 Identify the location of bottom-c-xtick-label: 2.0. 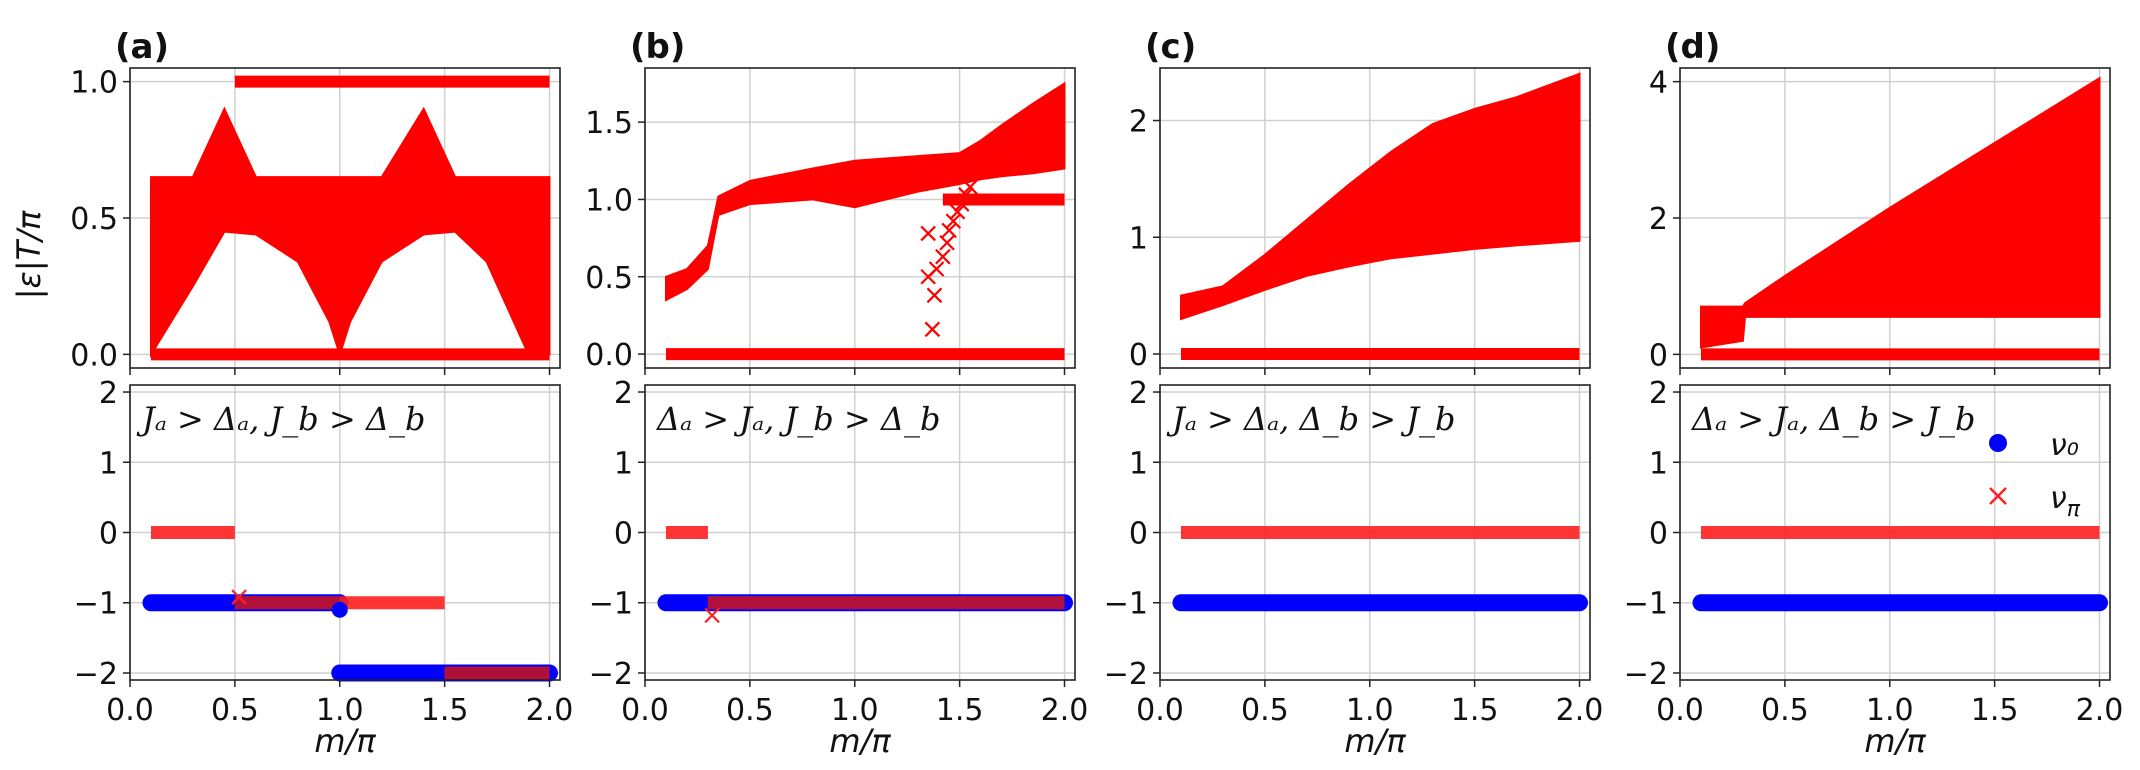
(1580, 710).